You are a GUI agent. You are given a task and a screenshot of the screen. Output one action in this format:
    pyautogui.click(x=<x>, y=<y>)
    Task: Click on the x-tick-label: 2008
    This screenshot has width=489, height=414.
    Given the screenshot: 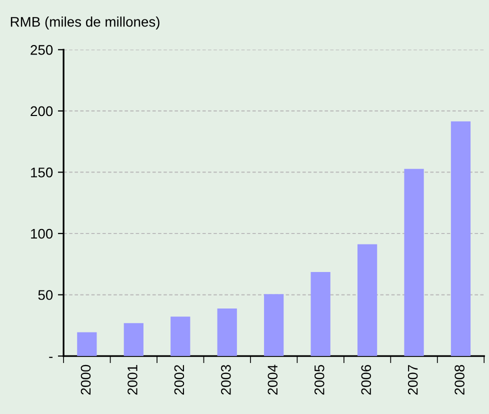 What is the action you would take?
    pyautogui.click(x=459, y=379)
    